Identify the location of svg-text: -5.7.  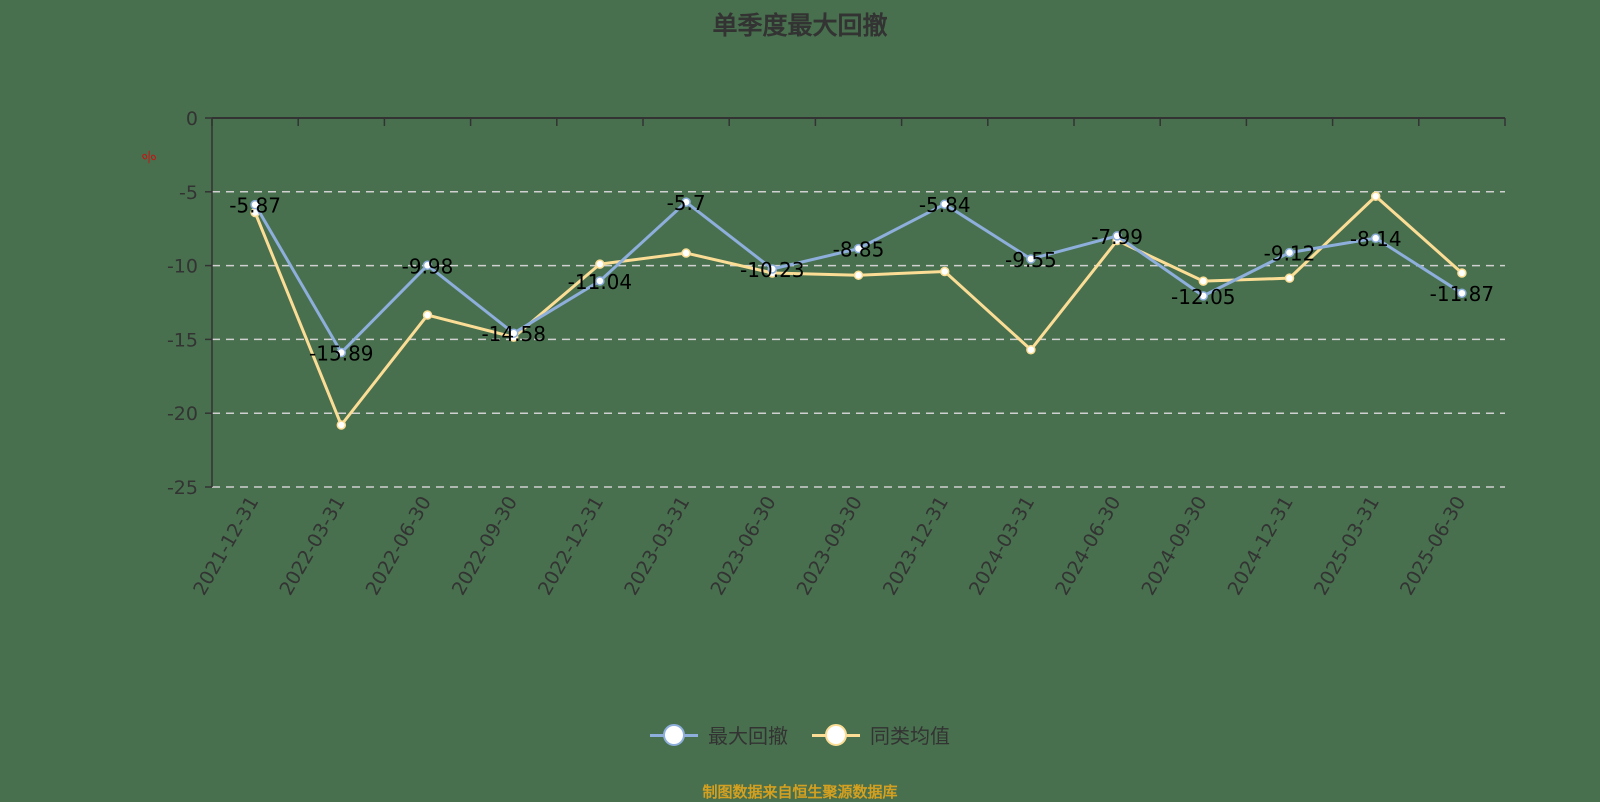
(686, 203).